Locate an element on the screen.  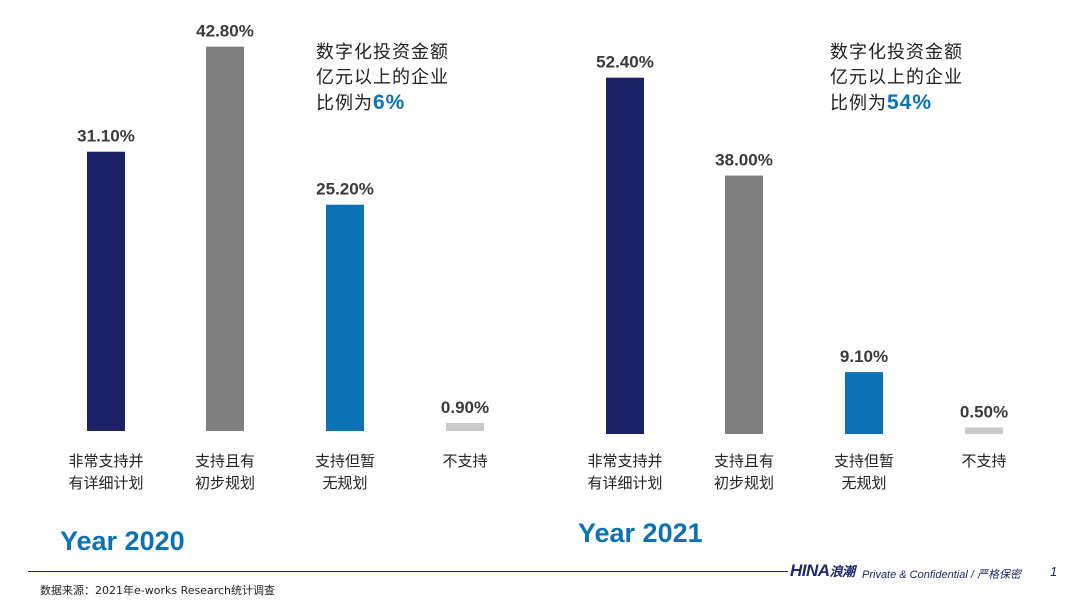
value-label: 31.10% is located at coordinates (106, 136).